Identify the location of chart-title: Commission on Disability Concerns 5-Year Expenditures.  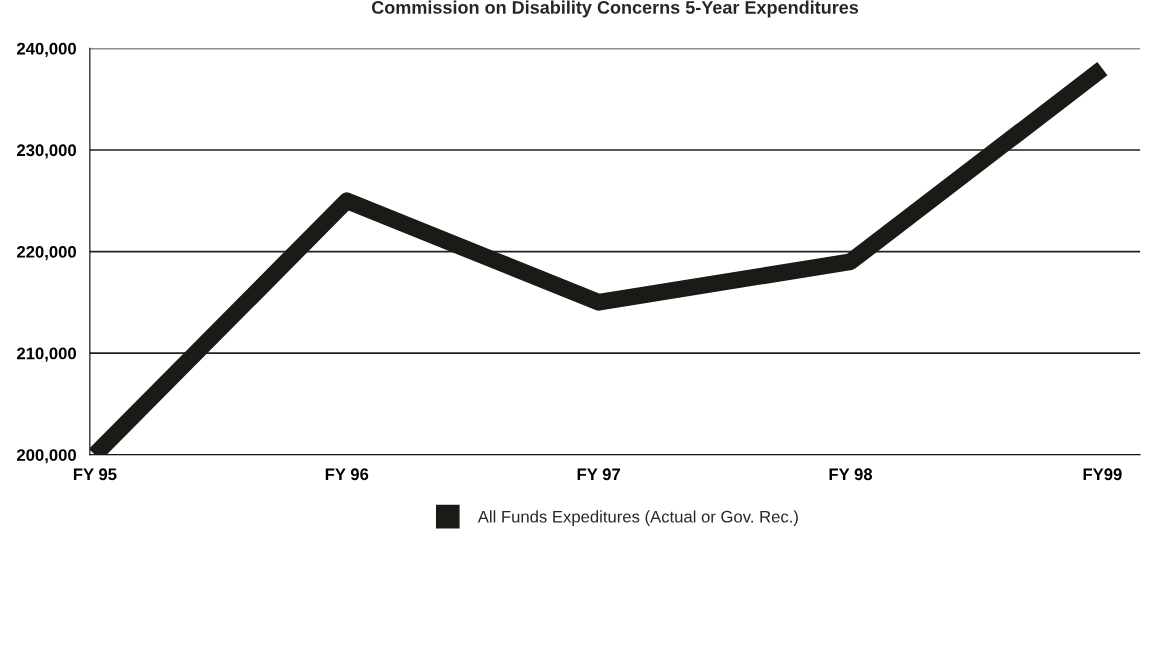
(615, 9).